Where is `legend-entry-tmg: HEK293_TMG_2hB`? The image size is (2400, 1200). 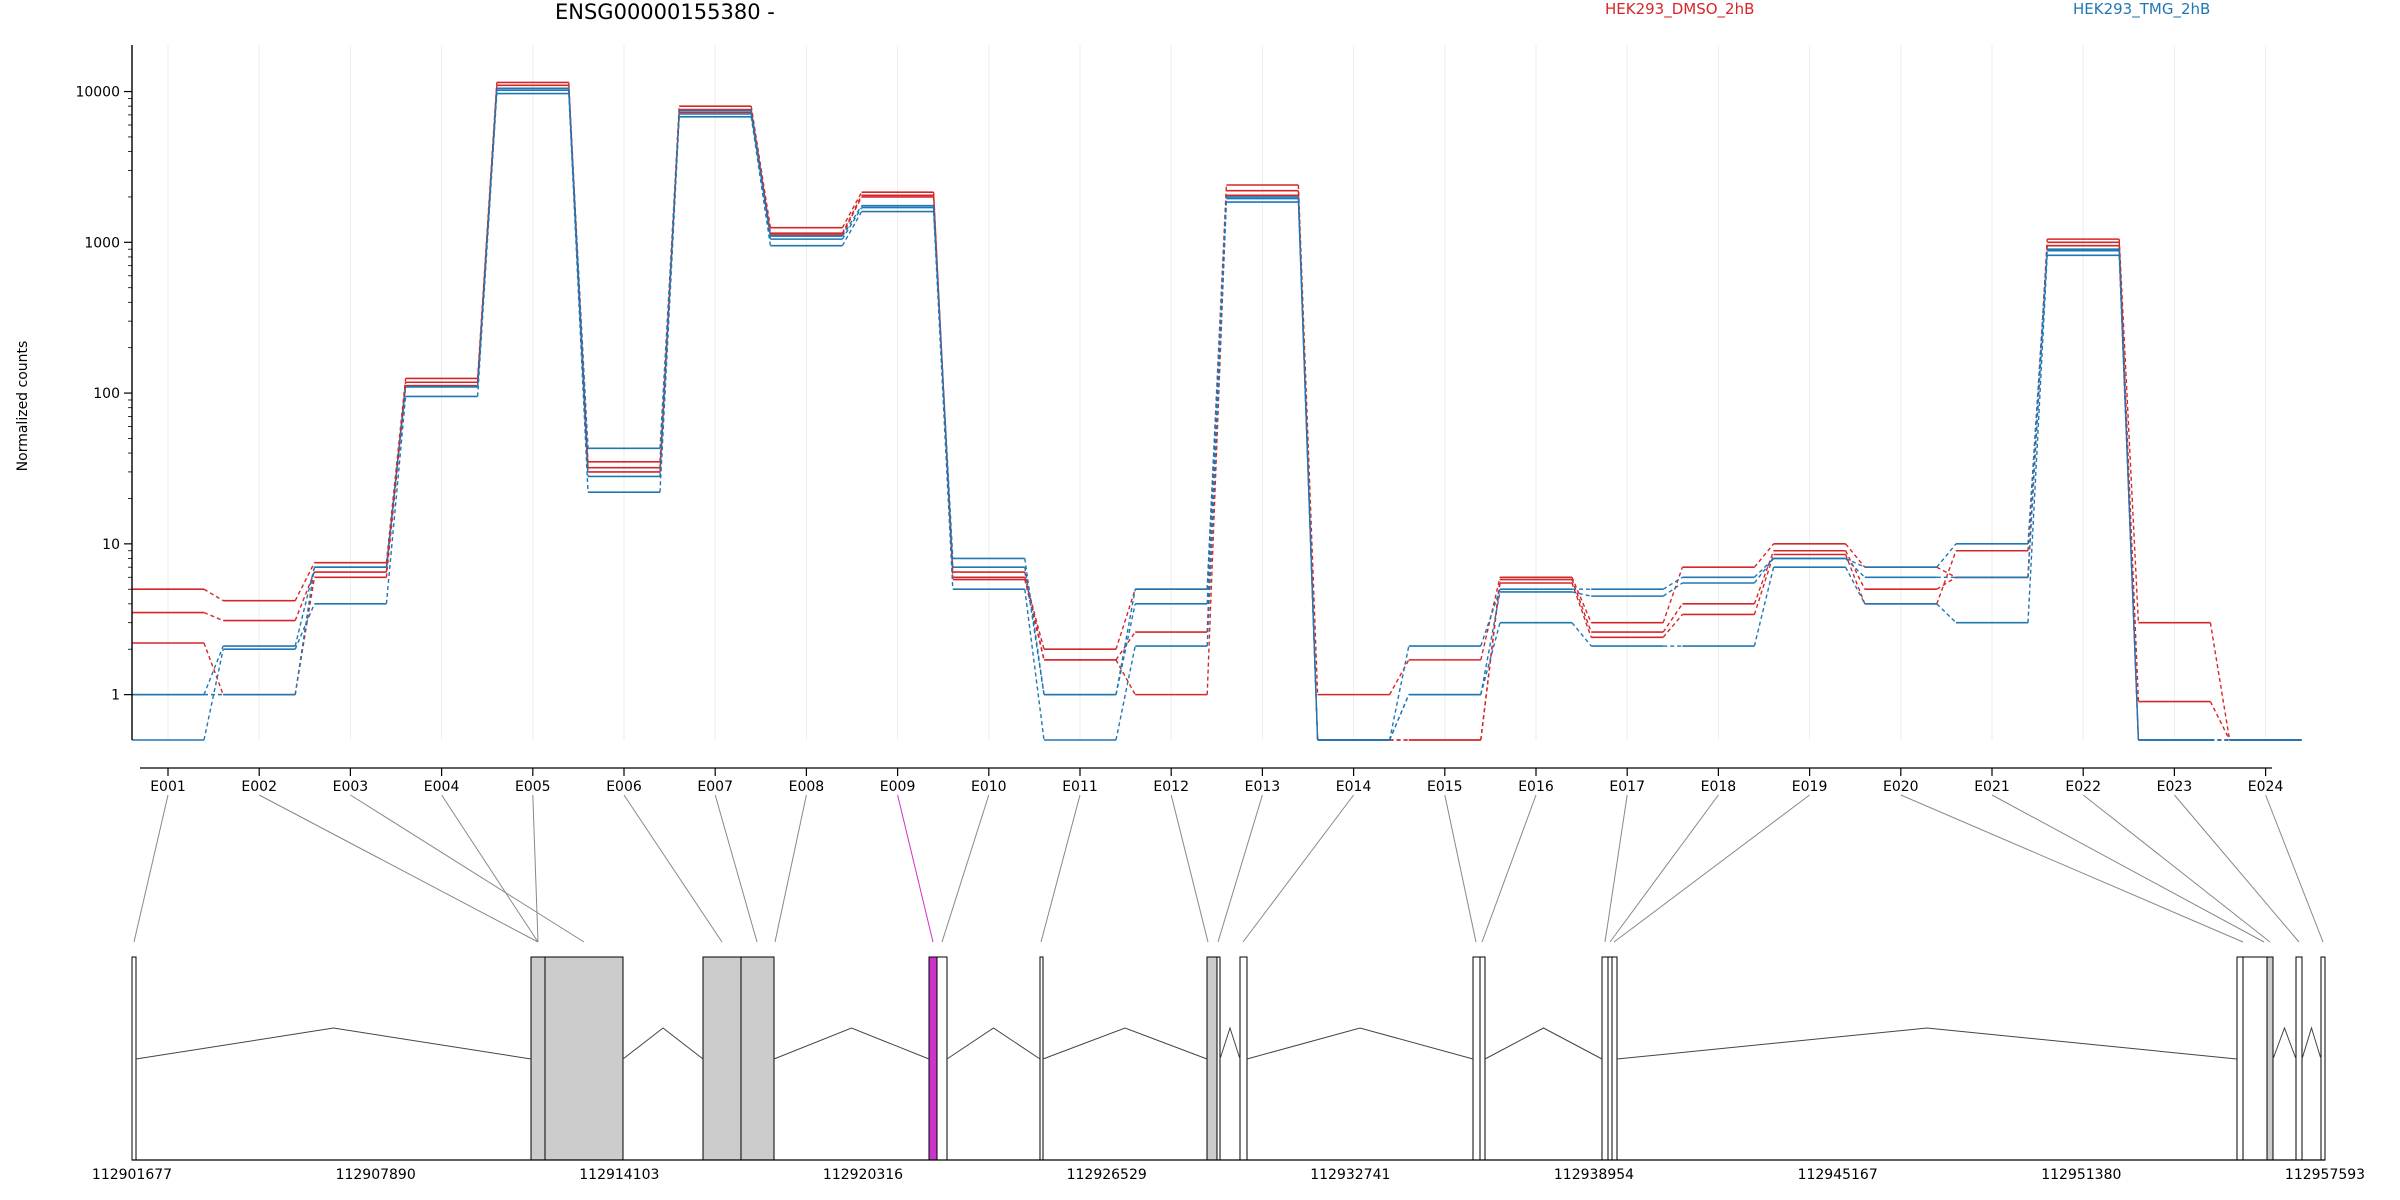
legend-entry-tmg: HEK293_TMG_2hB is located at coordinates (2142, 9).